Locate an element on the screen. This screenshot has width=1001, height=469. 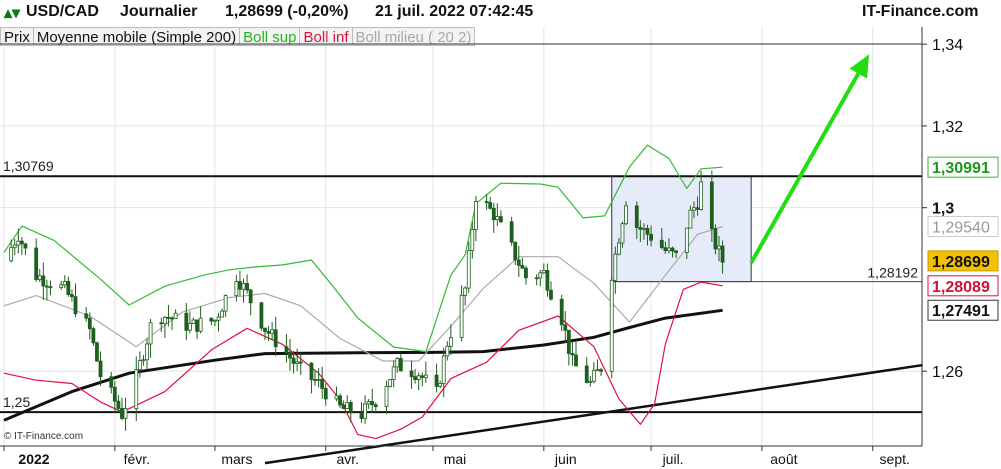
sort-arrows-icon: ▴▾ is located at coordinates (12, 13).